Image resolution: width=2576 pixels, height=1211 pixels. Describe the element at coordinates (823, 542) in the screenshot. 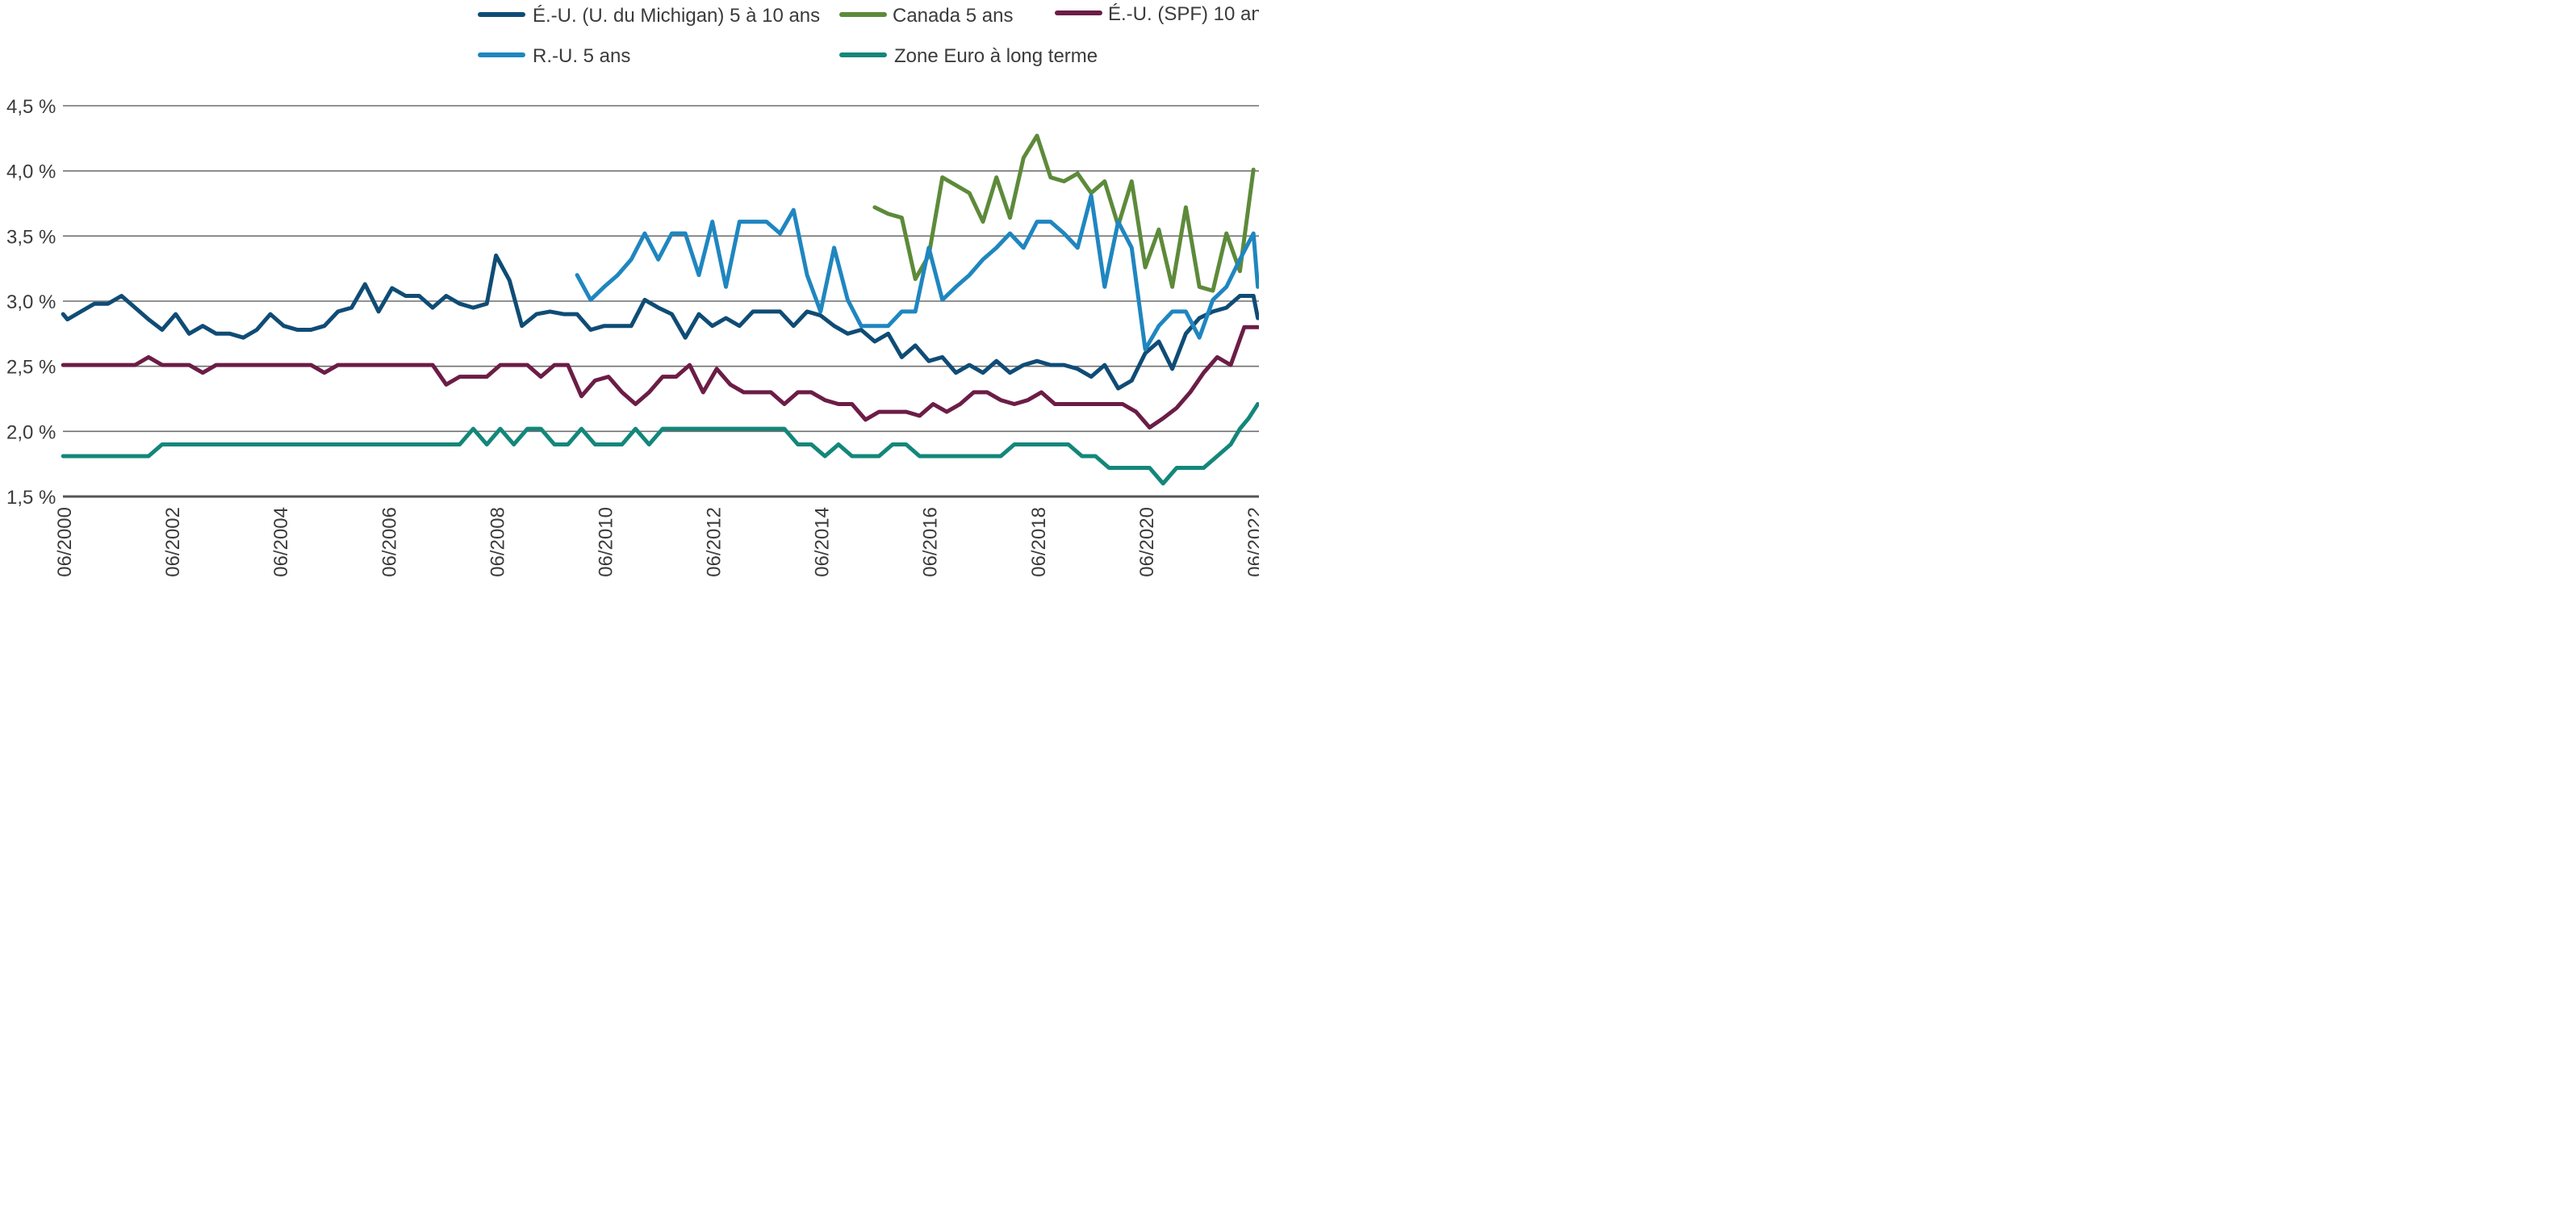

I see `x-tick-label: 06/2014` at that location.